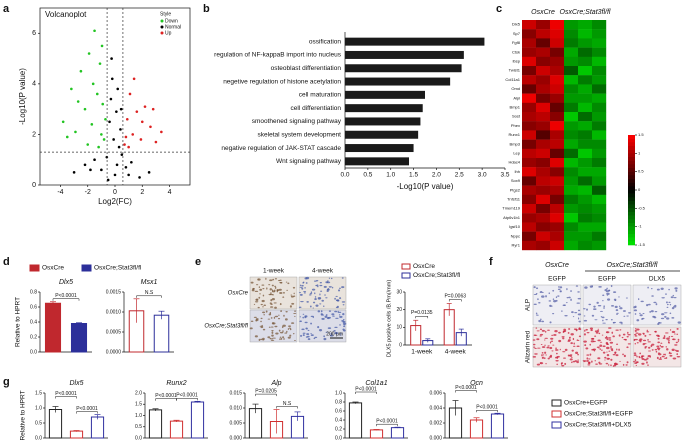 The image size is (685, 442). What do you see at coordinates (114, 292) in the screenshot?
I see `y-tick-label: 0.0015` at bounding box center [114, 292].